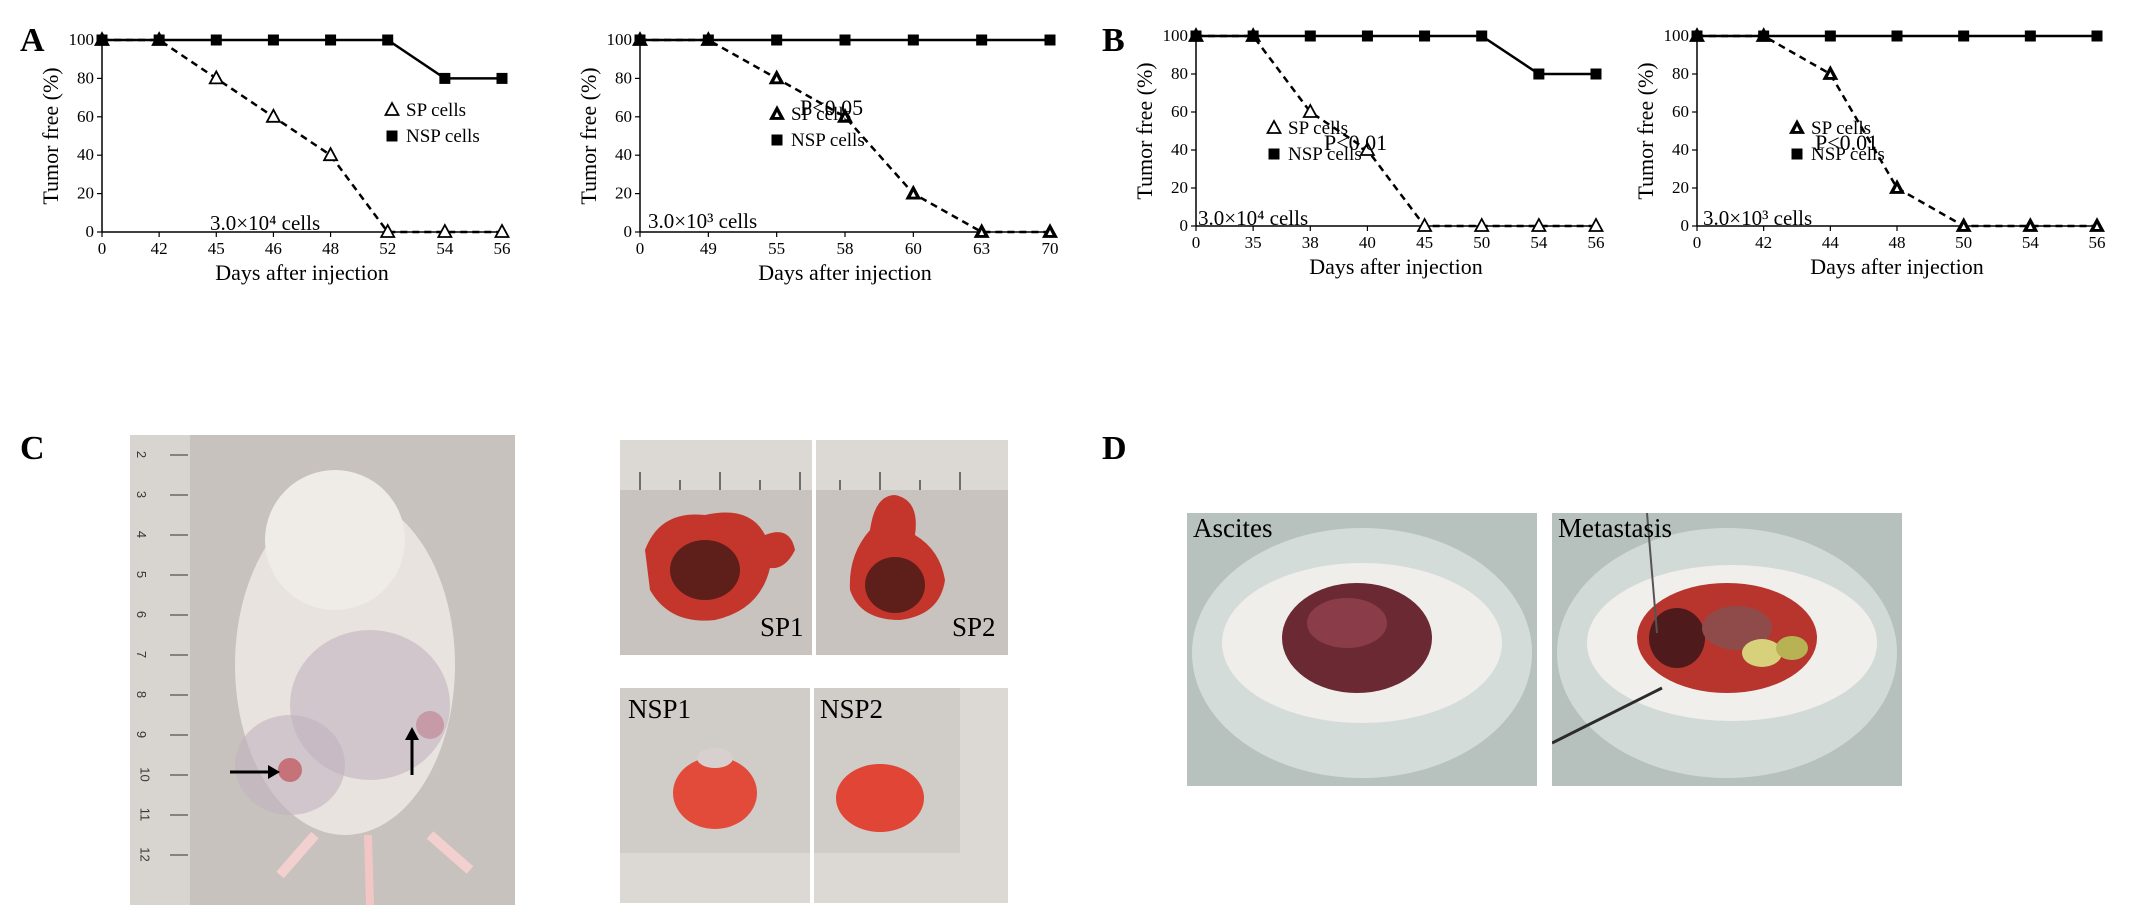 The height and width of the screenshot is (921, 2144). What do you see at coordinates (142, 694) in the screenshot?
I see `ruler-label: 8` at bounding box center [142, 694].